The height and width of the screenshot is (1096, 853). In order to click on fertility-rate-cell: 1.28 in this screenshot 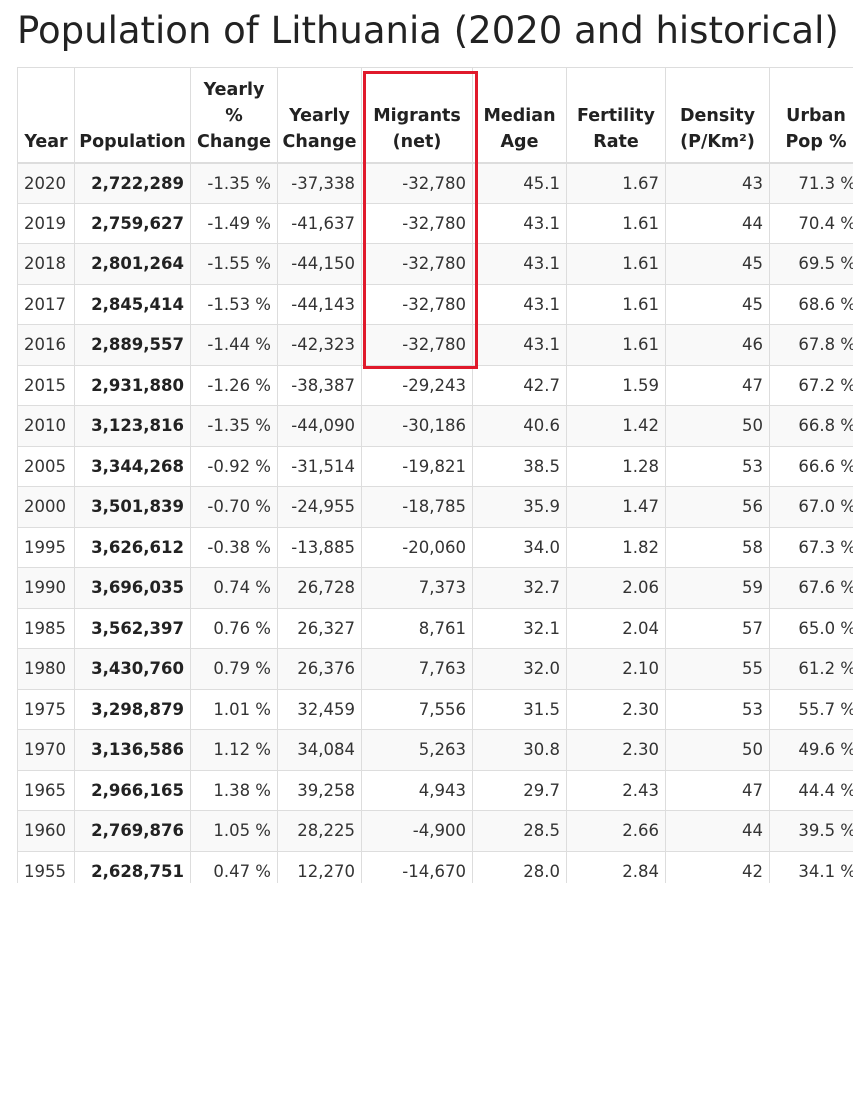, I will do `click(616, 466)`.